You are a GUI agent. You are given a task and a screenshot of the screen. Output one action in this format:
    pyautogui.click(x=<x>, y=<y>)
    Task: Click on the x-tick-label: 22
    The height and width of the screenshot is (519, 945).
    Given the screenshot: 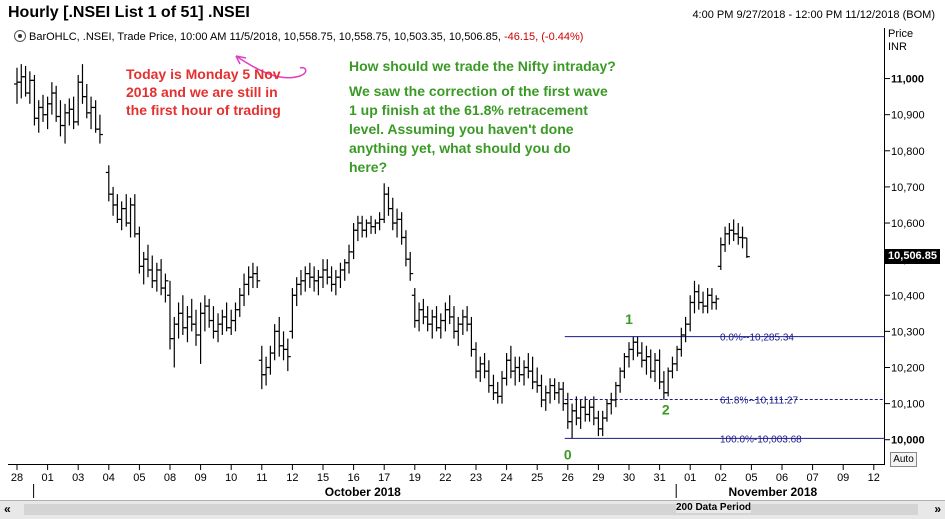 What is the action you would take?
    pyautogui.click(x=445, y=478)
    